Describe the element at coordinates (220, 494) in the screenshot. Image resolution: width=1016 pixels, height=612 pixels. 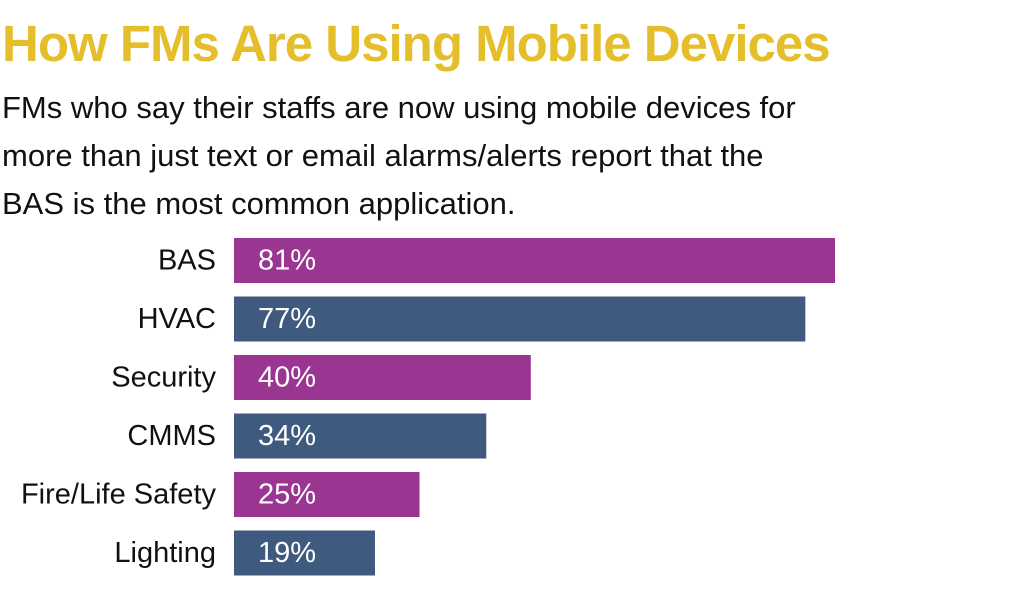
I see `bar-group: Fire/Life Safety 25%` at that location.